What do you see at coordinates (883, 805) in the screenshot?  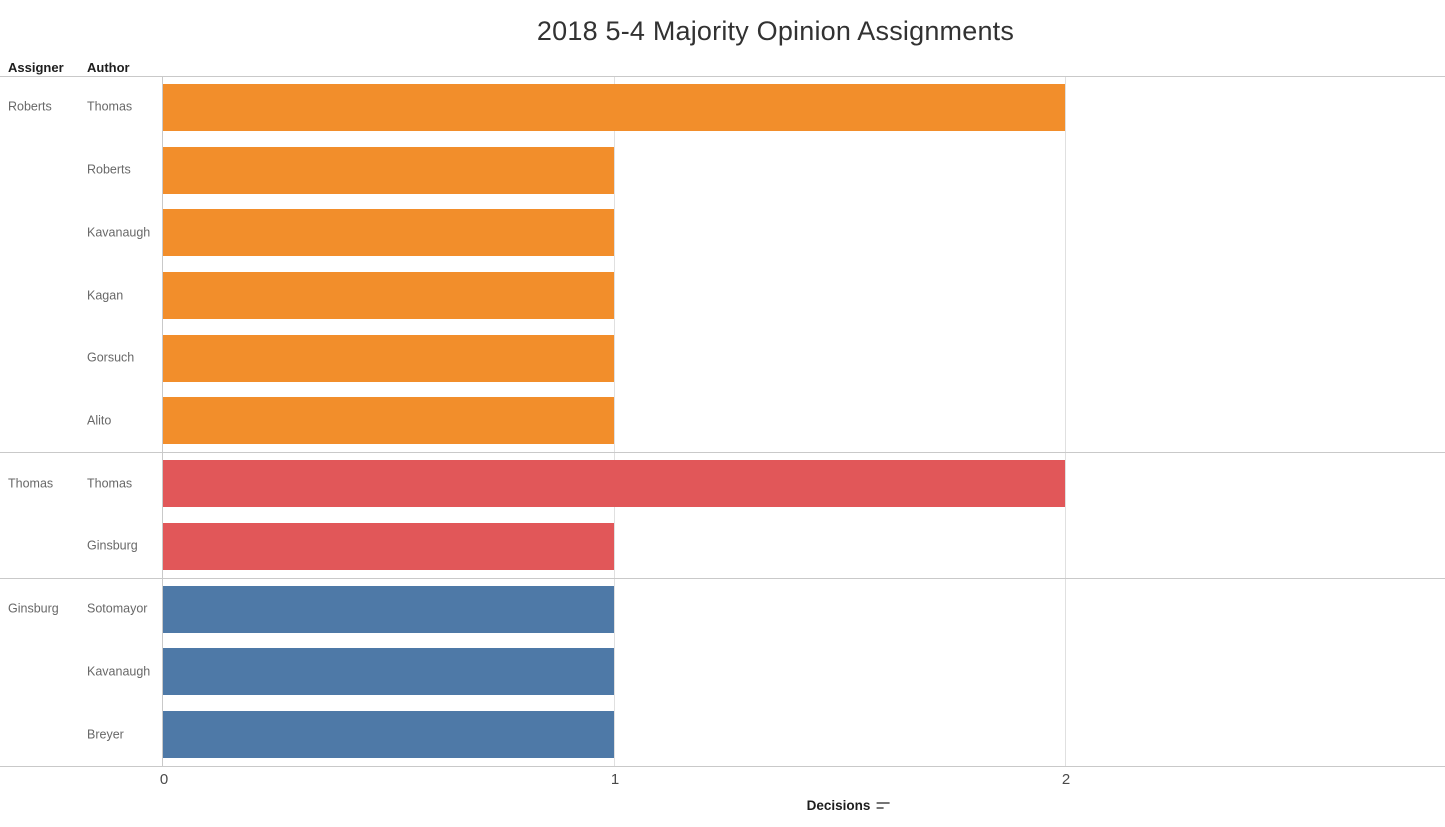 I see `sort-descending-icon` at bounding box center [883, 805].